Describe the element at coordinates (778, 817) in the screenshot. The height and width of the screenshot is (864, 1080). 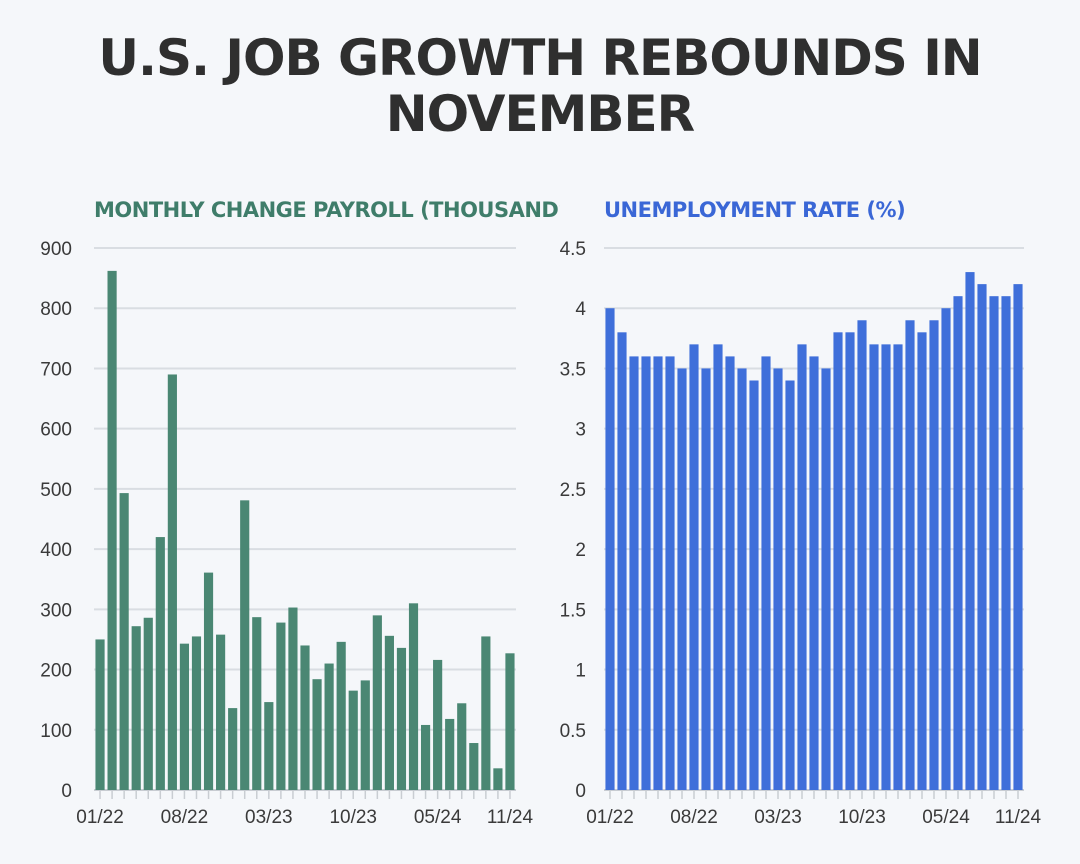
I see `unemployment-x-tick-label: 03/23` at that location.